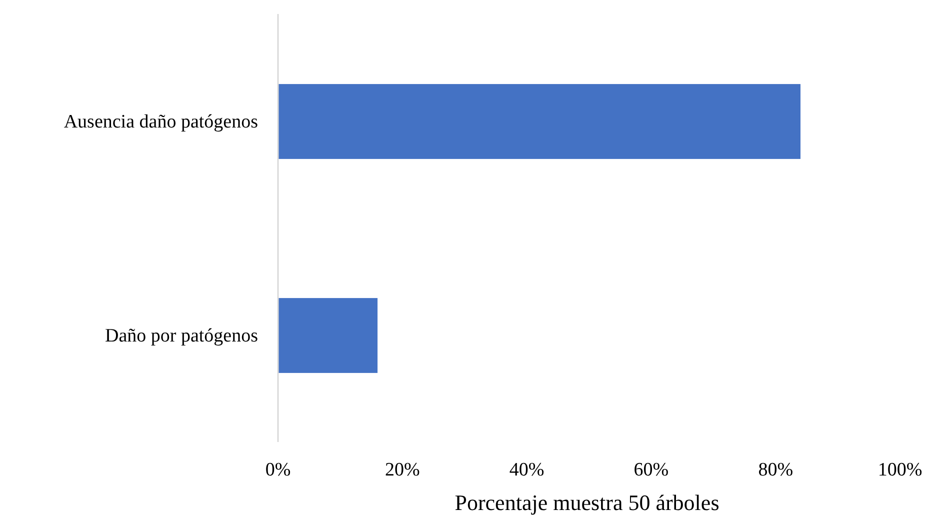 Image resolution: width=929 pixels, height=521 pixels. I want to click on x-tick-label: 40%, so click(526, 469).